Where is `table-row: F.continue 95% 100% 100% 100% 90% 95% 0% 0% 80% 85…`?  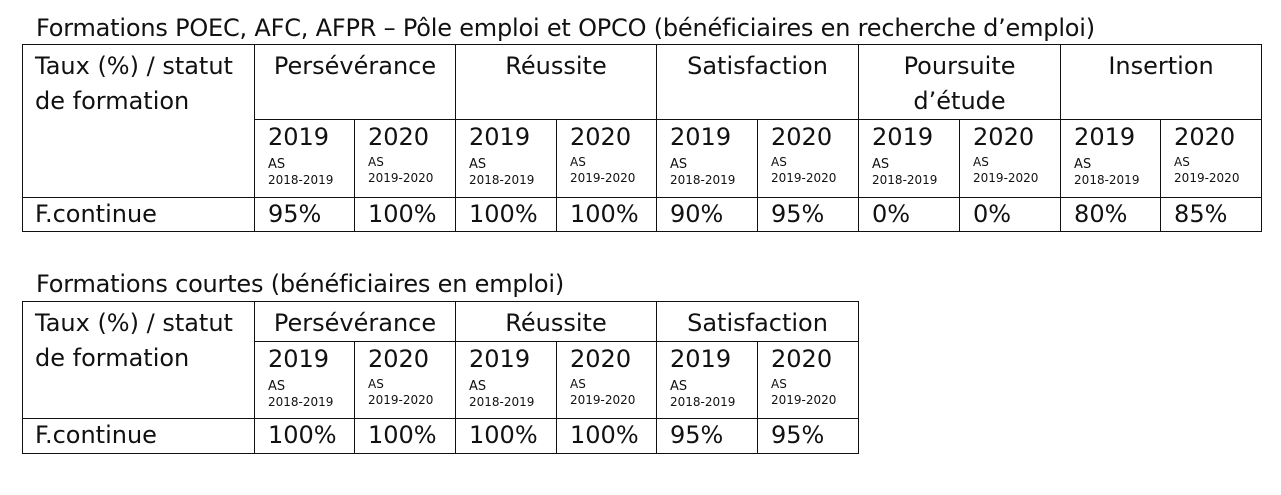 table-row: F.continue 95% 100% 100% 100% 90% 95% 0% 0% 80% 85… is located at coordinates (642, 214).